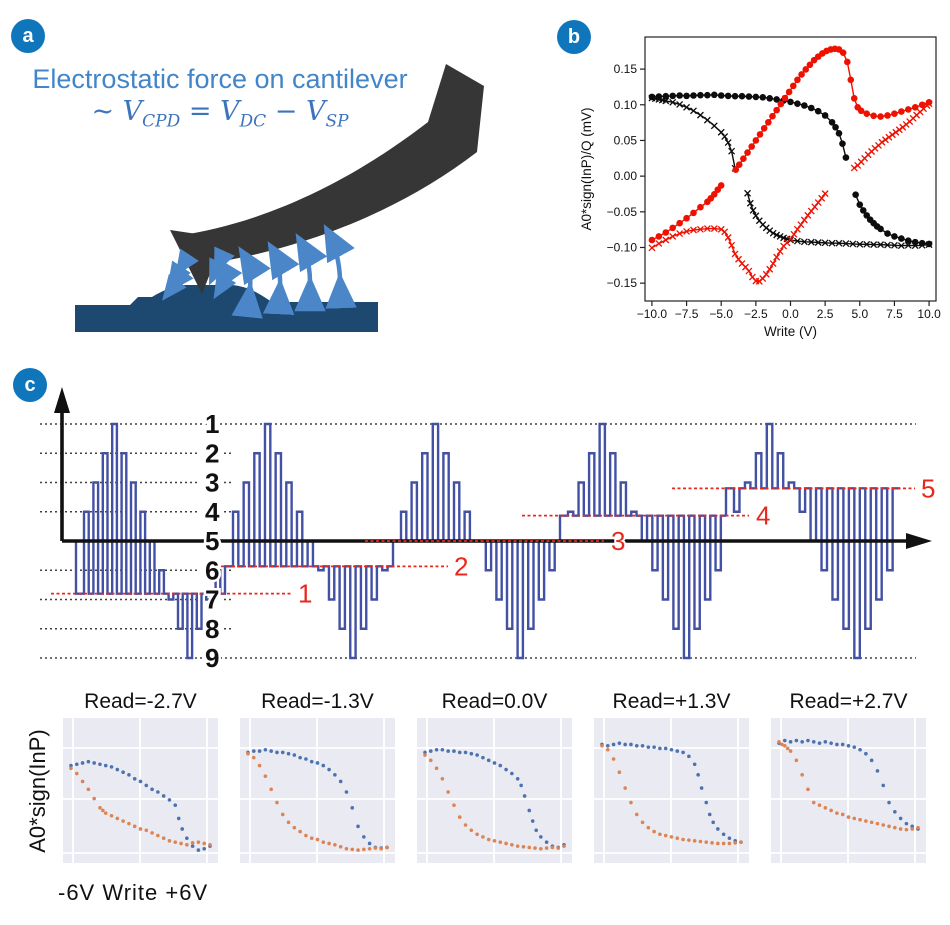  I want to click on tip-force-arrows, so click(202, 273).